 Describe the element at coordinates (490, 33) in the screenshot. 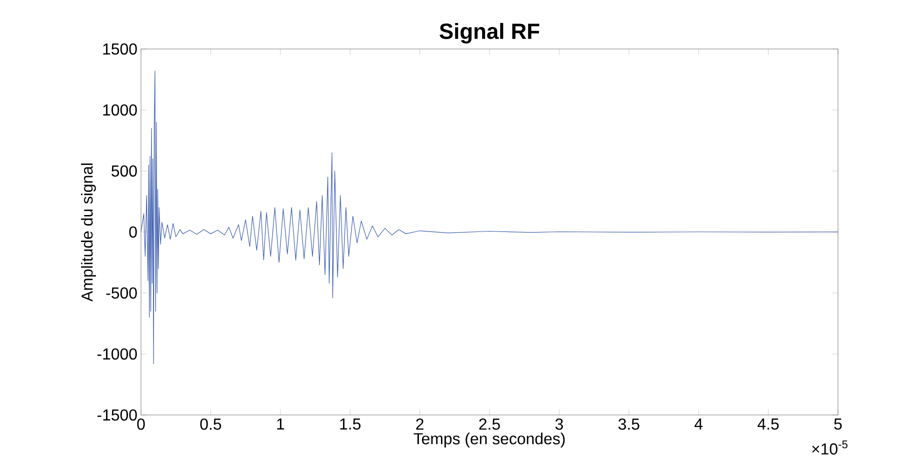

I see `chart-title: Signal RF` at that location.